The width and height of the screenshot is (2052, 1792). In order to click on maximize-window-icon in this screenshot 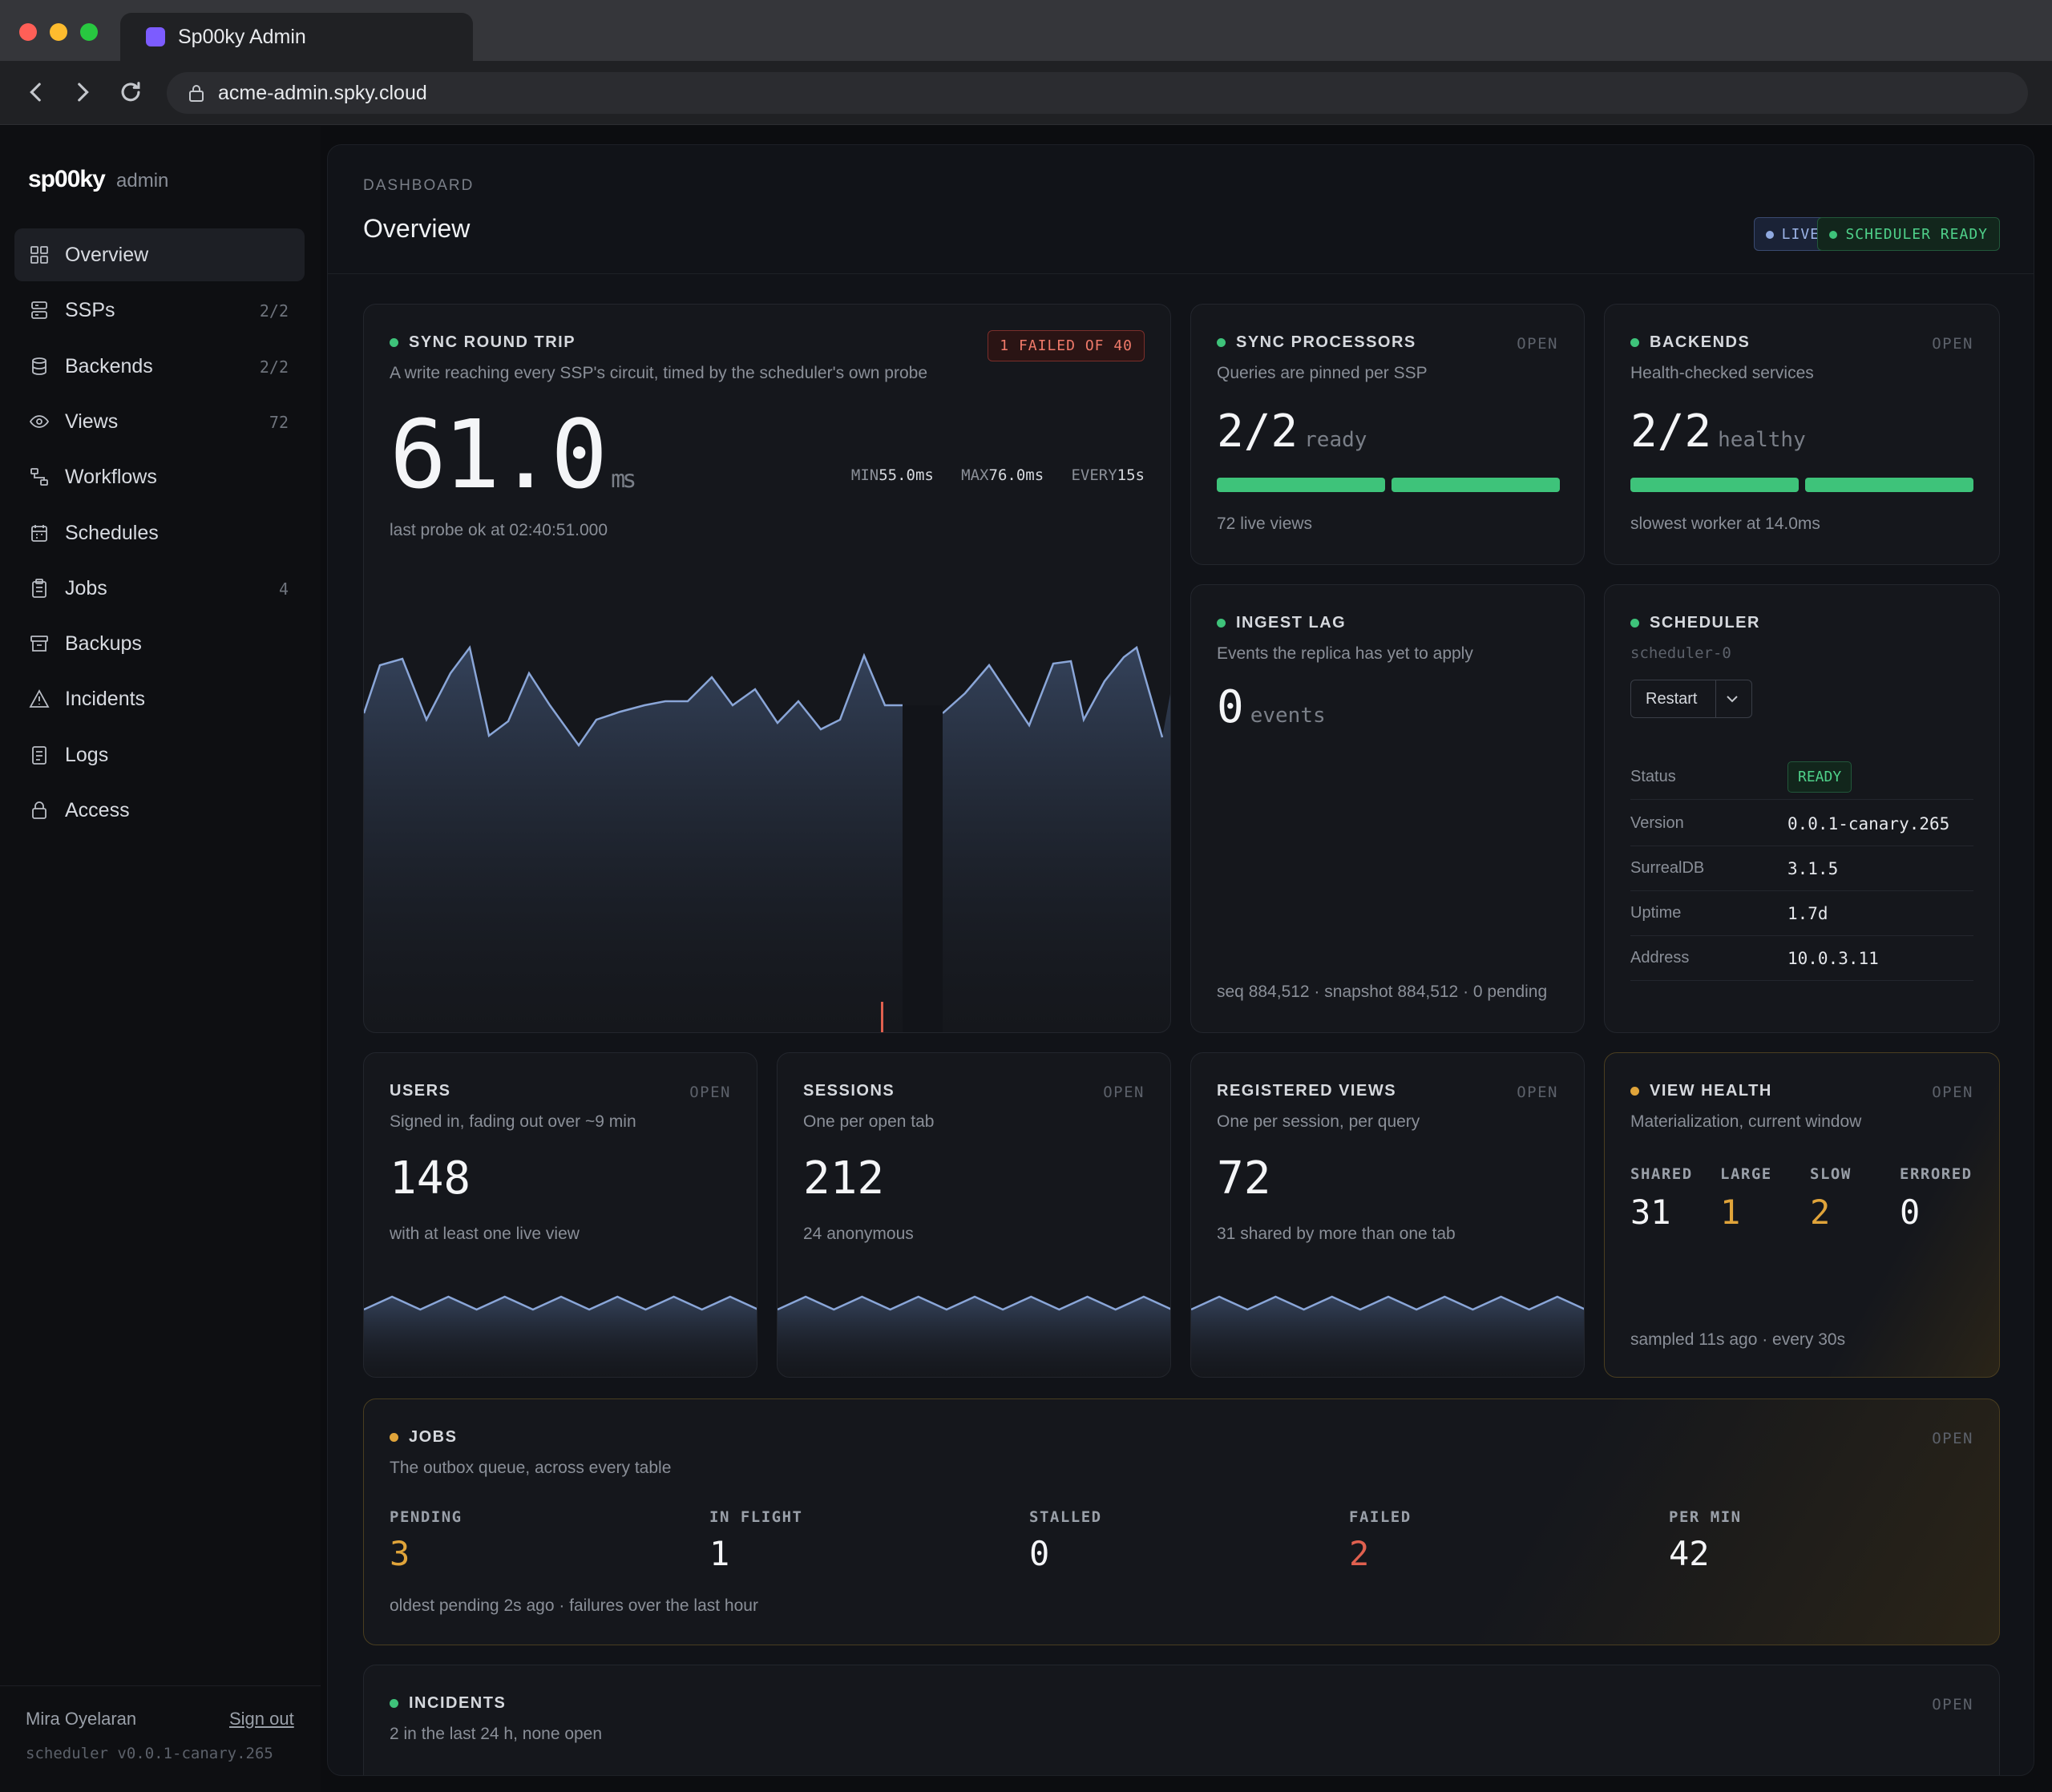, I will do `click(89, 32)`.